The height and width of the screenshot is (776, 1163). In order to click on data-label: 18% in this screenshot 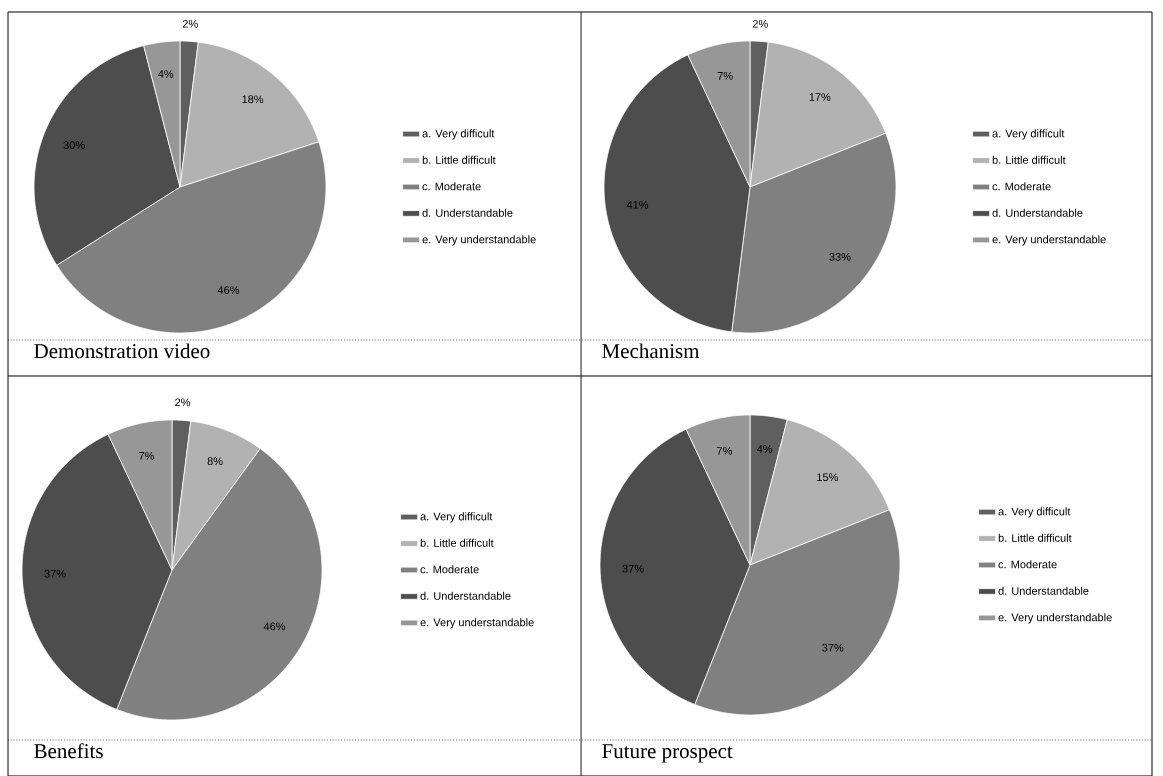, I will do `click(253, 99)`.